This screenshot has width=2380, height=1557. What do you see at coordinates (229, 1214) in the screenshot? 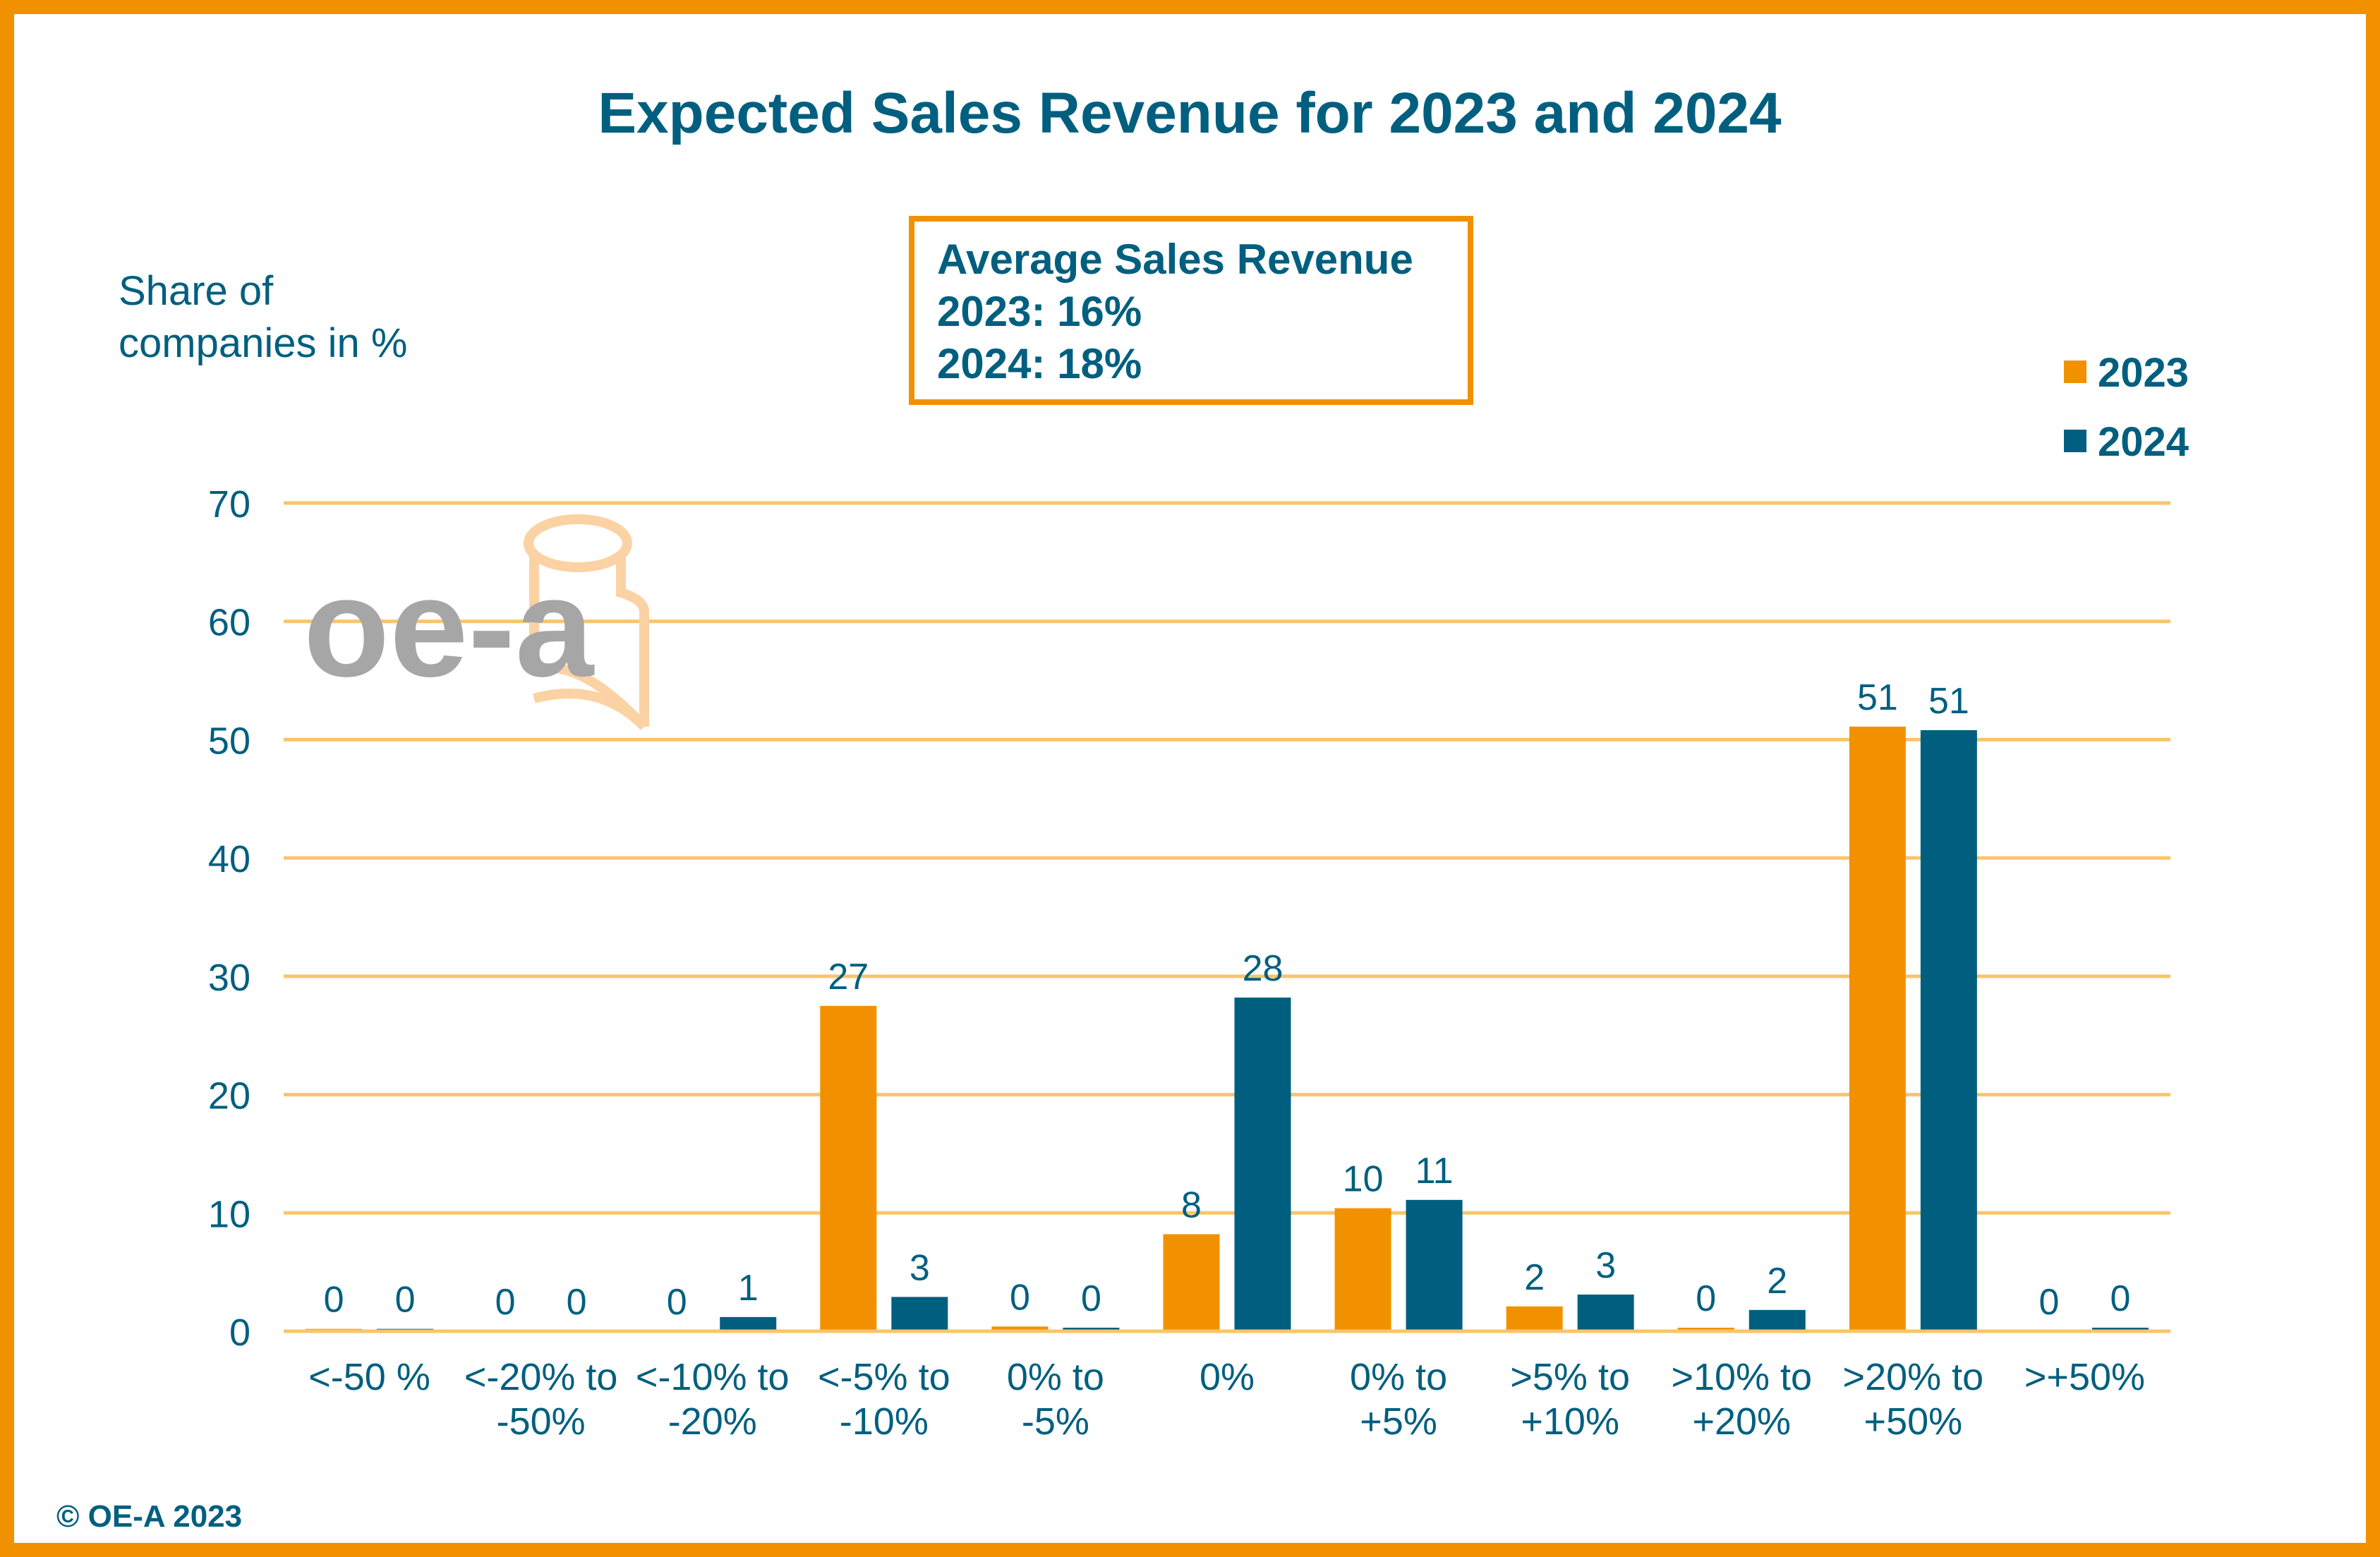
I see `y-tick-label: 10` at bounding box center [229, 1214].